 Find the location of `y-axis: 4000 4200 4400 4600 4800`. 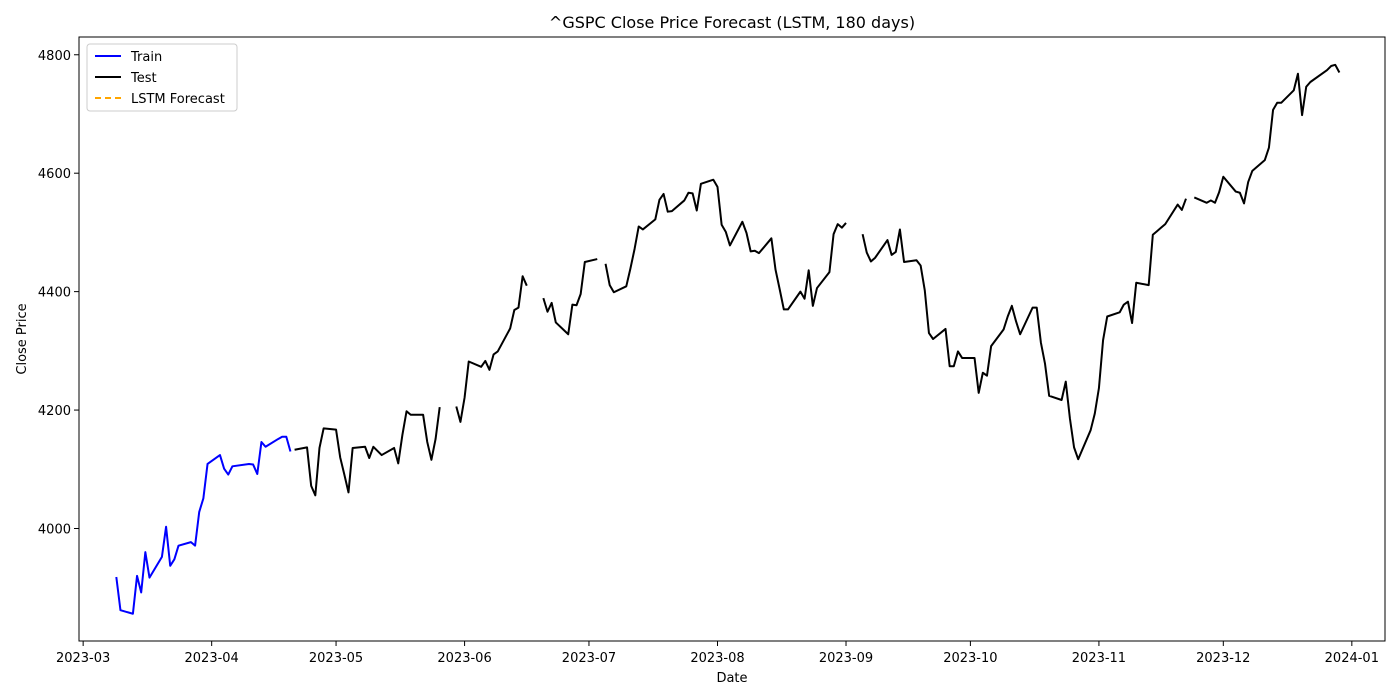

y-axis: 4000 4200 4400 4600 4800 is located at coordinates (58, 293).